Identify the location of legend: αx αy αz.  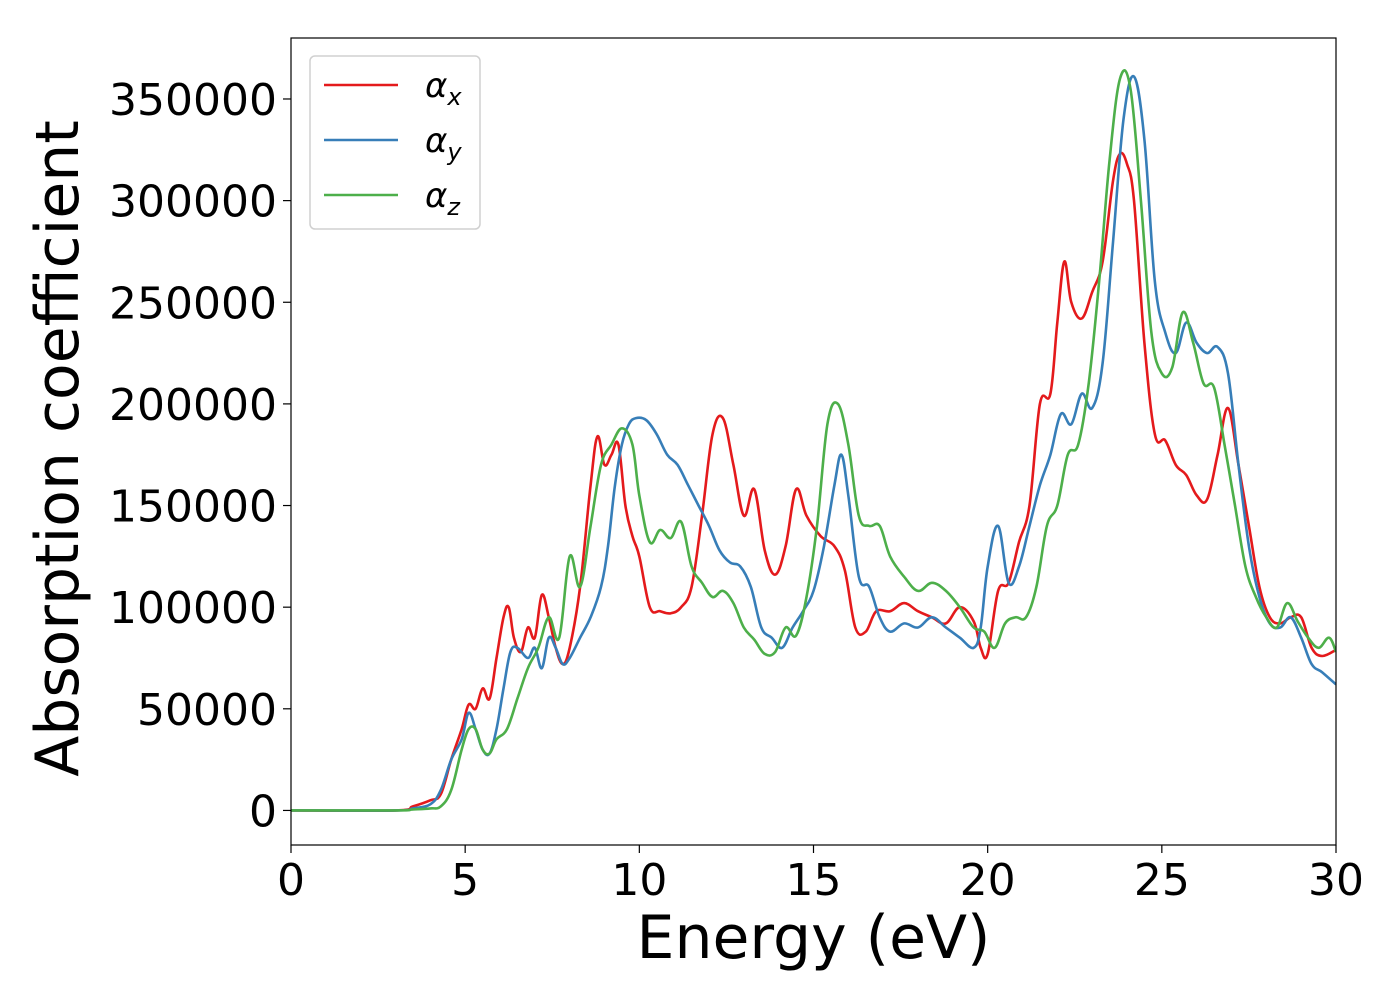
(395, 142).